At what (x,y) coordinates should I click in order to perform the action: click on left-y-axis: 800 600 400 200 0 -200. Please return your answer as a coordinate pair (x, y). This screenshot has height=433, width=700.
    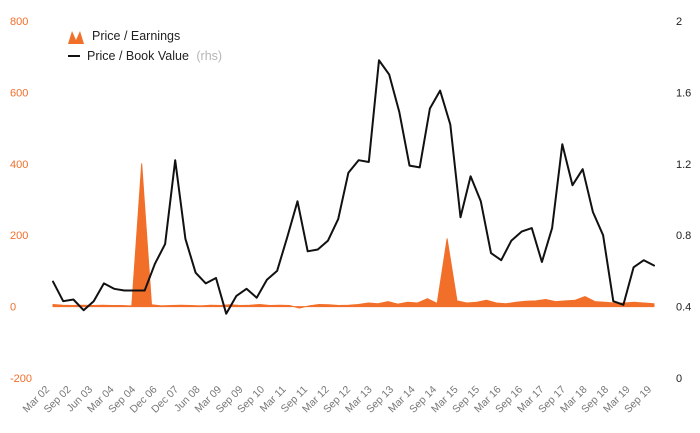
    Looking at the image, I should click on (21, 200).